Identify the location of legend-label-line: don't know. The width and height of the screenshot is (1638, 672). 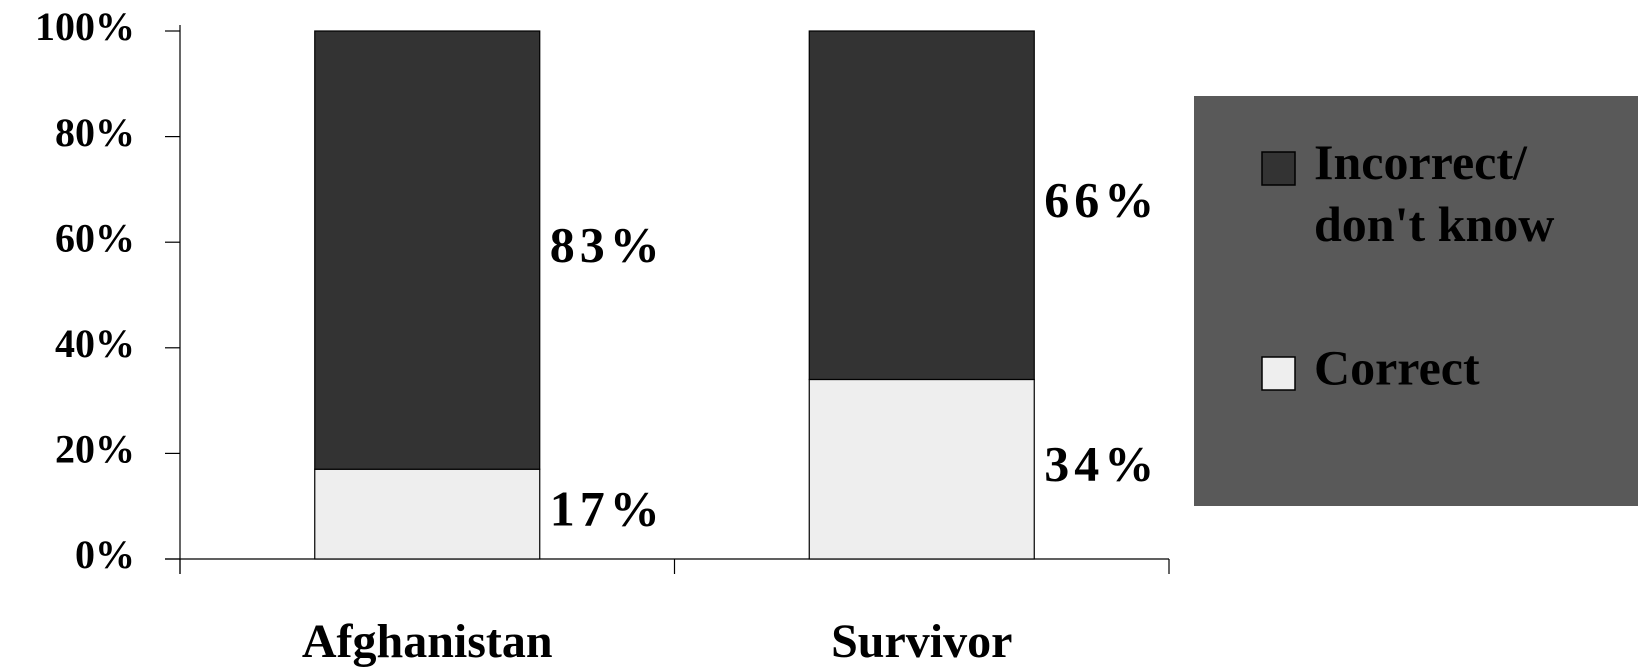
(1434, 224).